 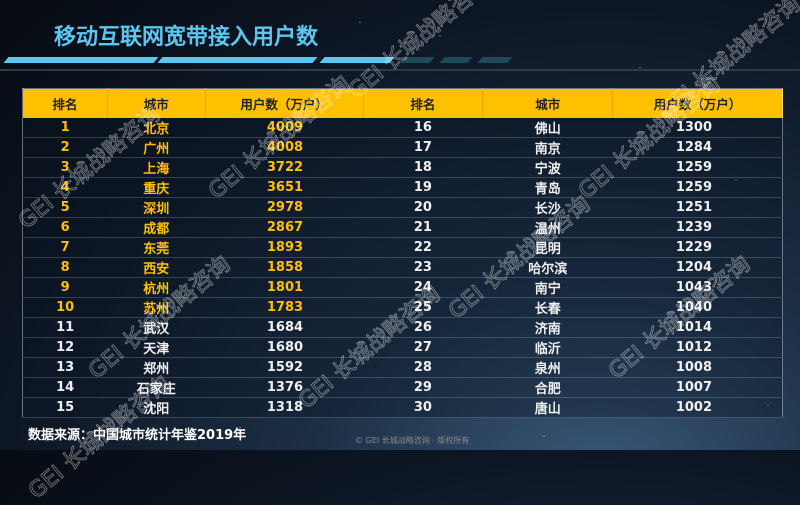 I want to click on rank-cell: 21, so click(x=423, y=227).